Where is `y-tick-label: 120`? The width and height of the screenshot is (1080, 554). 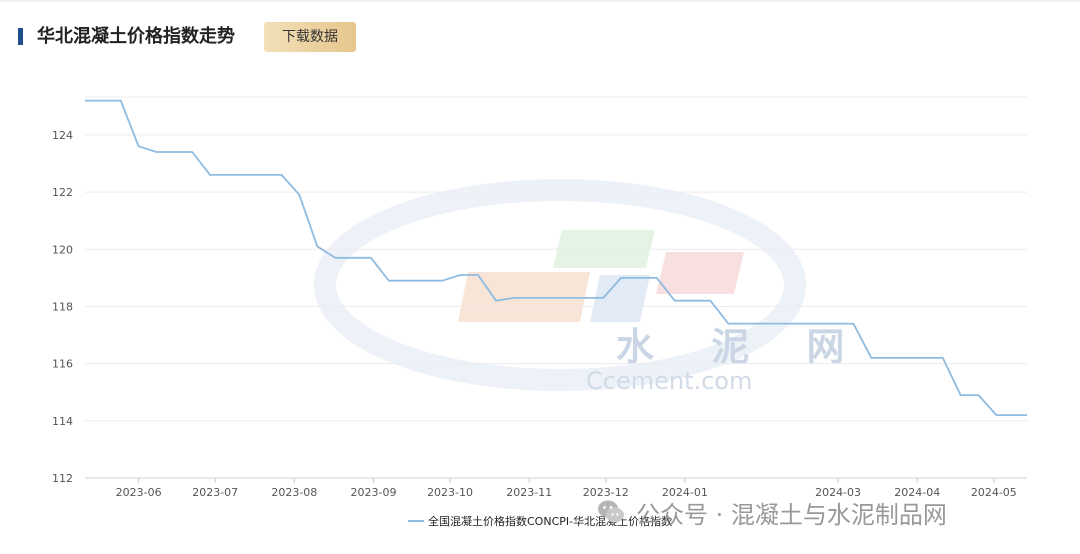
y-tick-label: 120 is located at coordinates (62, 249).